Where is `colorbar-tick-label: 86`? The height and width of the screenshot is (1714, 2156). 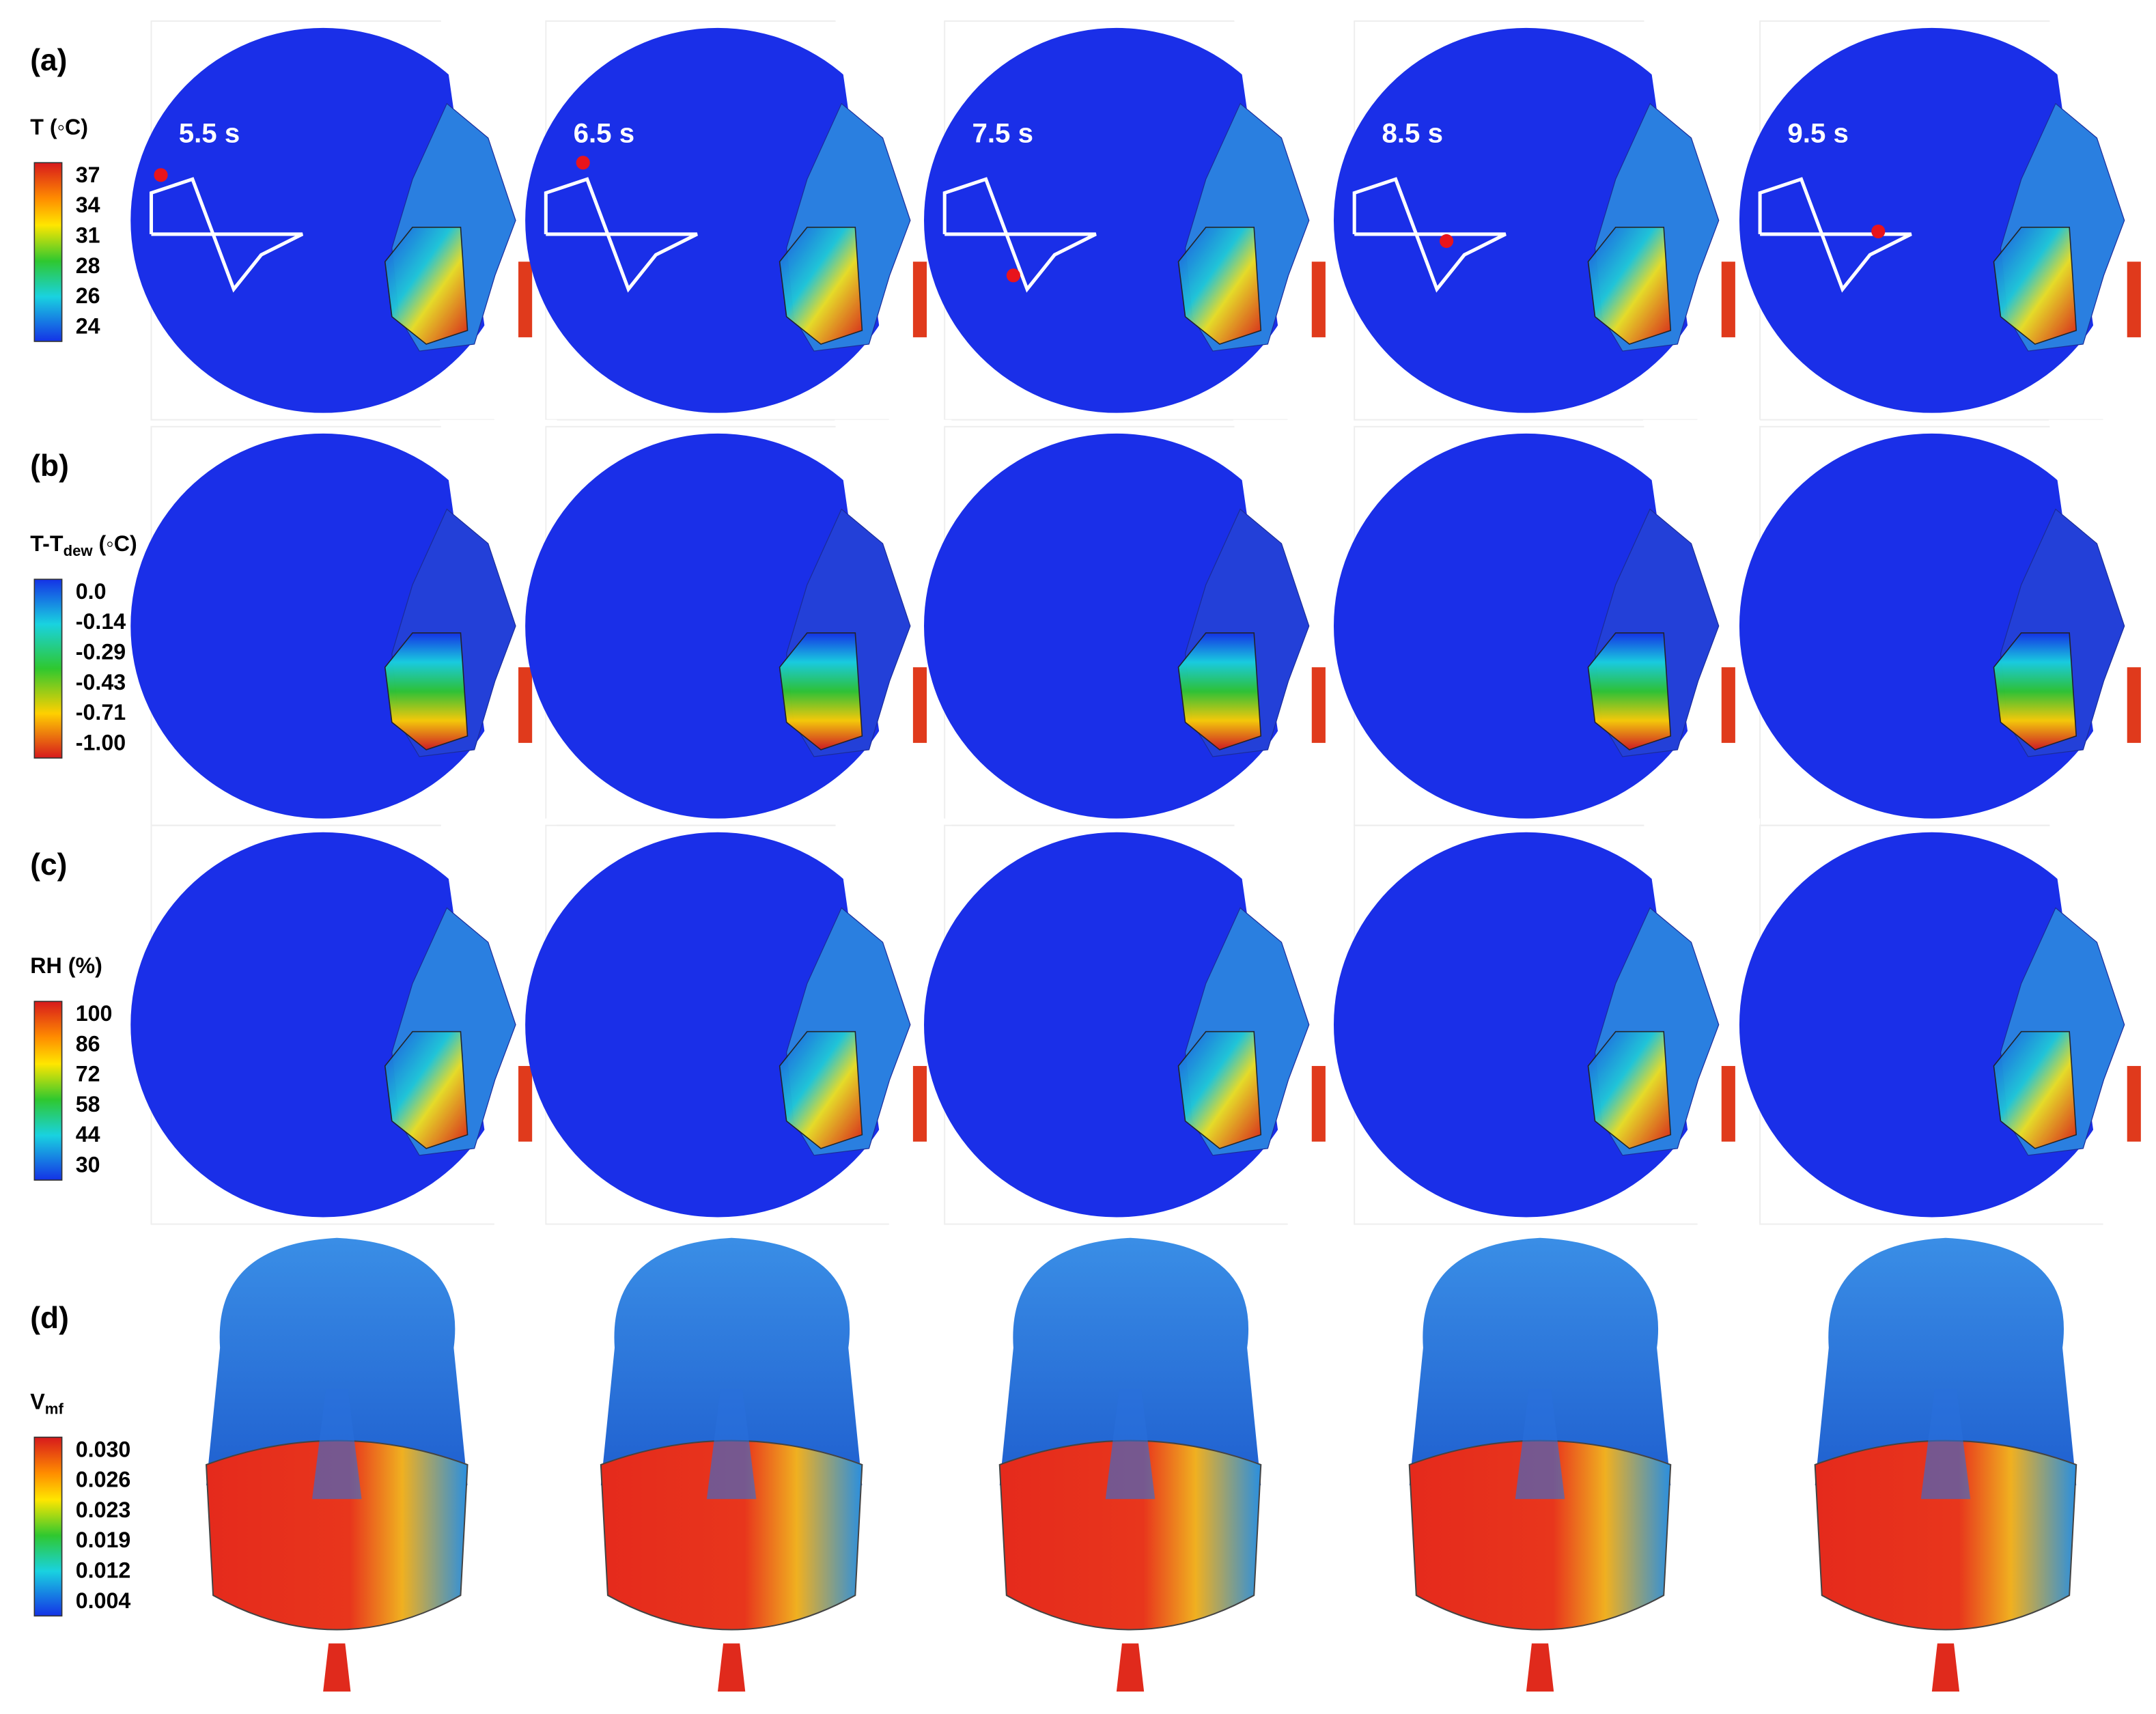
colorbar-tick-label: 86 is located at coordinates (88, 1043).